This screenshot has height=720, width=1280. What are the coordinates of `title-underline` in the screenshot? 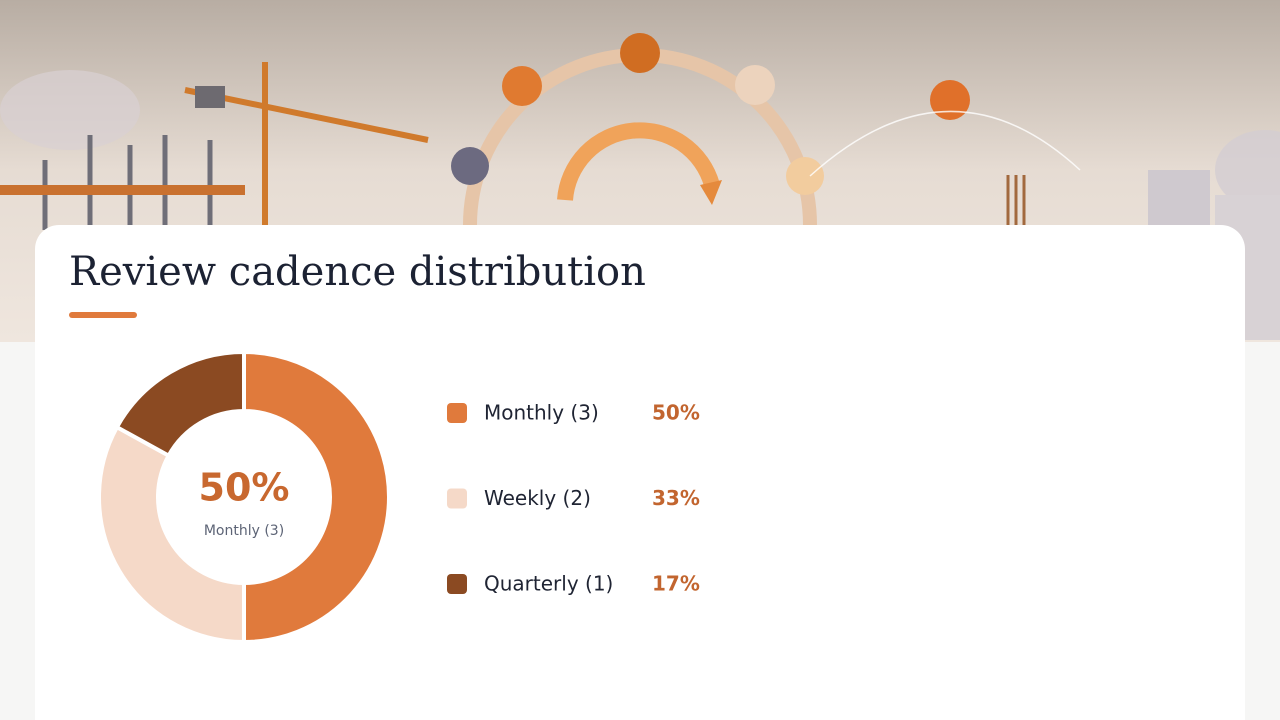 It's located at (103, 315).